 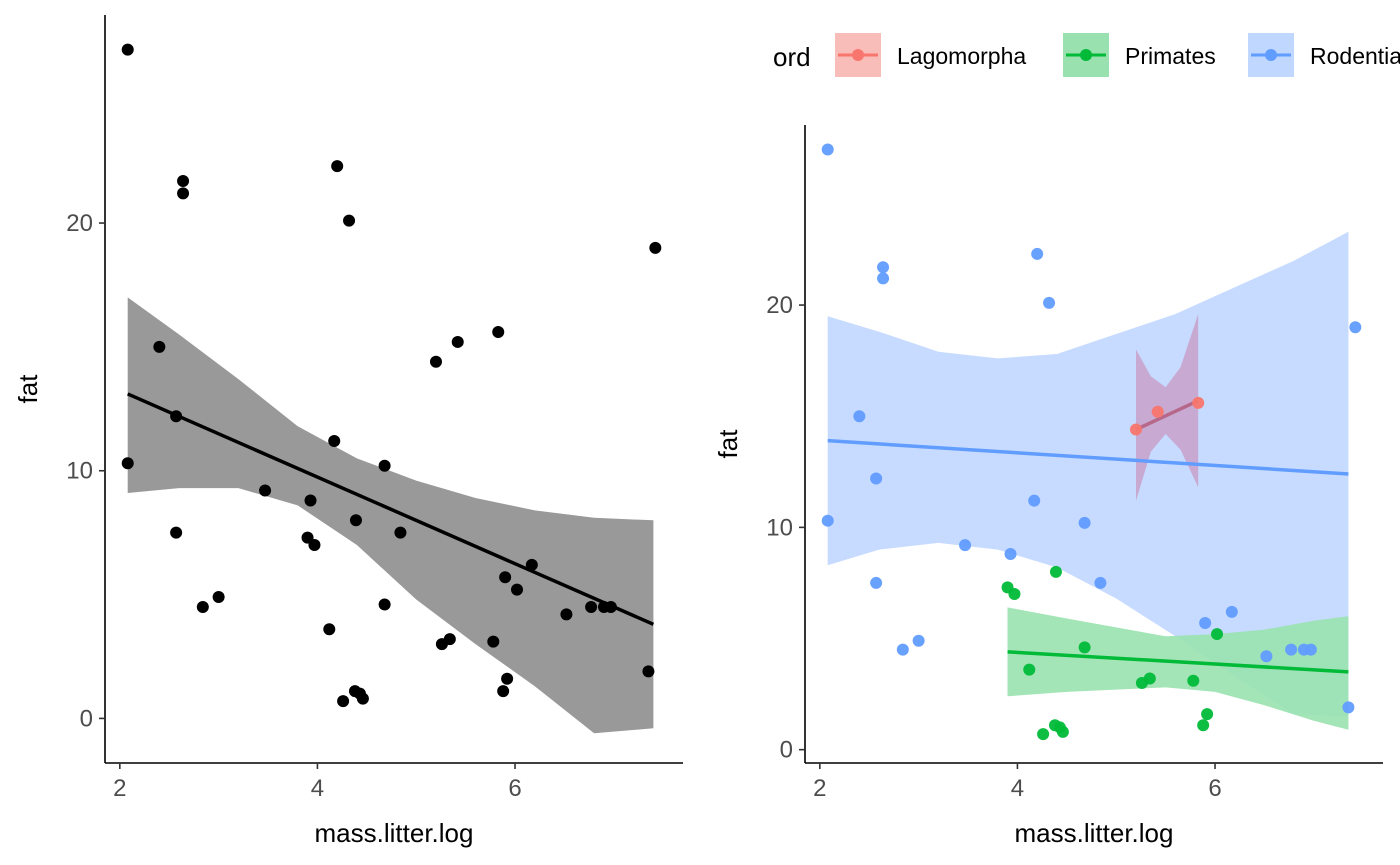 I want to click on legend-title: ord, so click(x=792, y=57).